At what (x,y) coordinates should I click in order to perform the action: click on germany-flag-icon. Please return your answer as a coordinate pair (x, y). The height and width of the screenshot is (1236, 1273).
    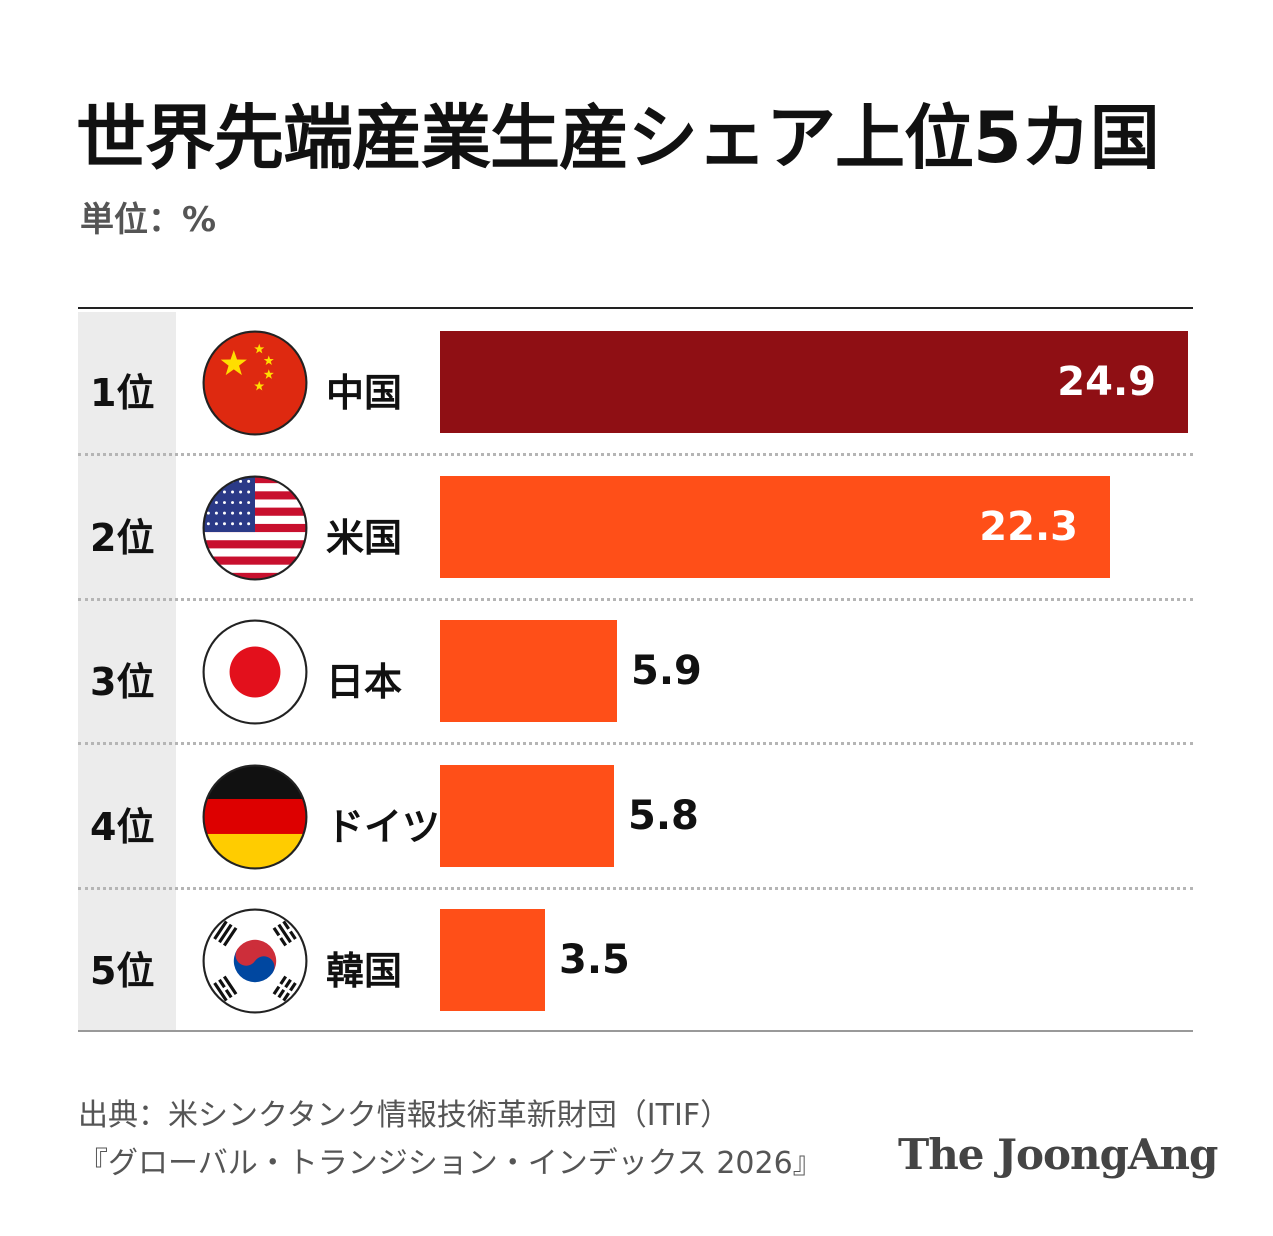
    Looking at the image, I should click on (255, 817).